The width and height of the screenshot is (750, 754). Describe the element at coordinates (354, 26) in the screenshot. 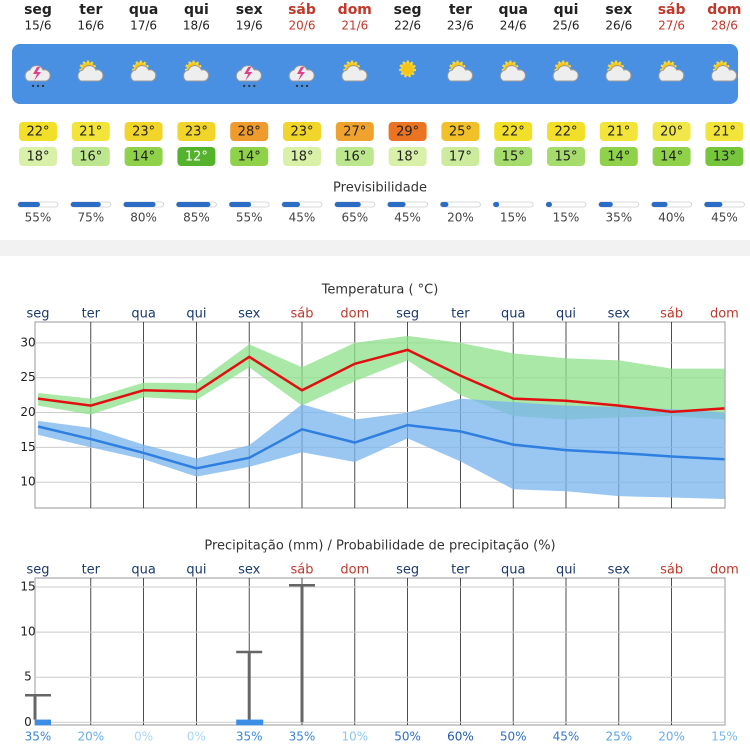

I see `date: 21/6` at that location.